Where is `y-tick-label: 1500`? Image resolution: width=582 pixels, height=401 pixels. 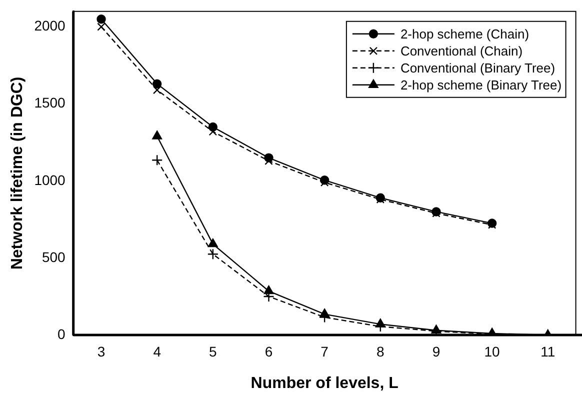 y-tick-label: 1500 is located at coordinates (50, 102).